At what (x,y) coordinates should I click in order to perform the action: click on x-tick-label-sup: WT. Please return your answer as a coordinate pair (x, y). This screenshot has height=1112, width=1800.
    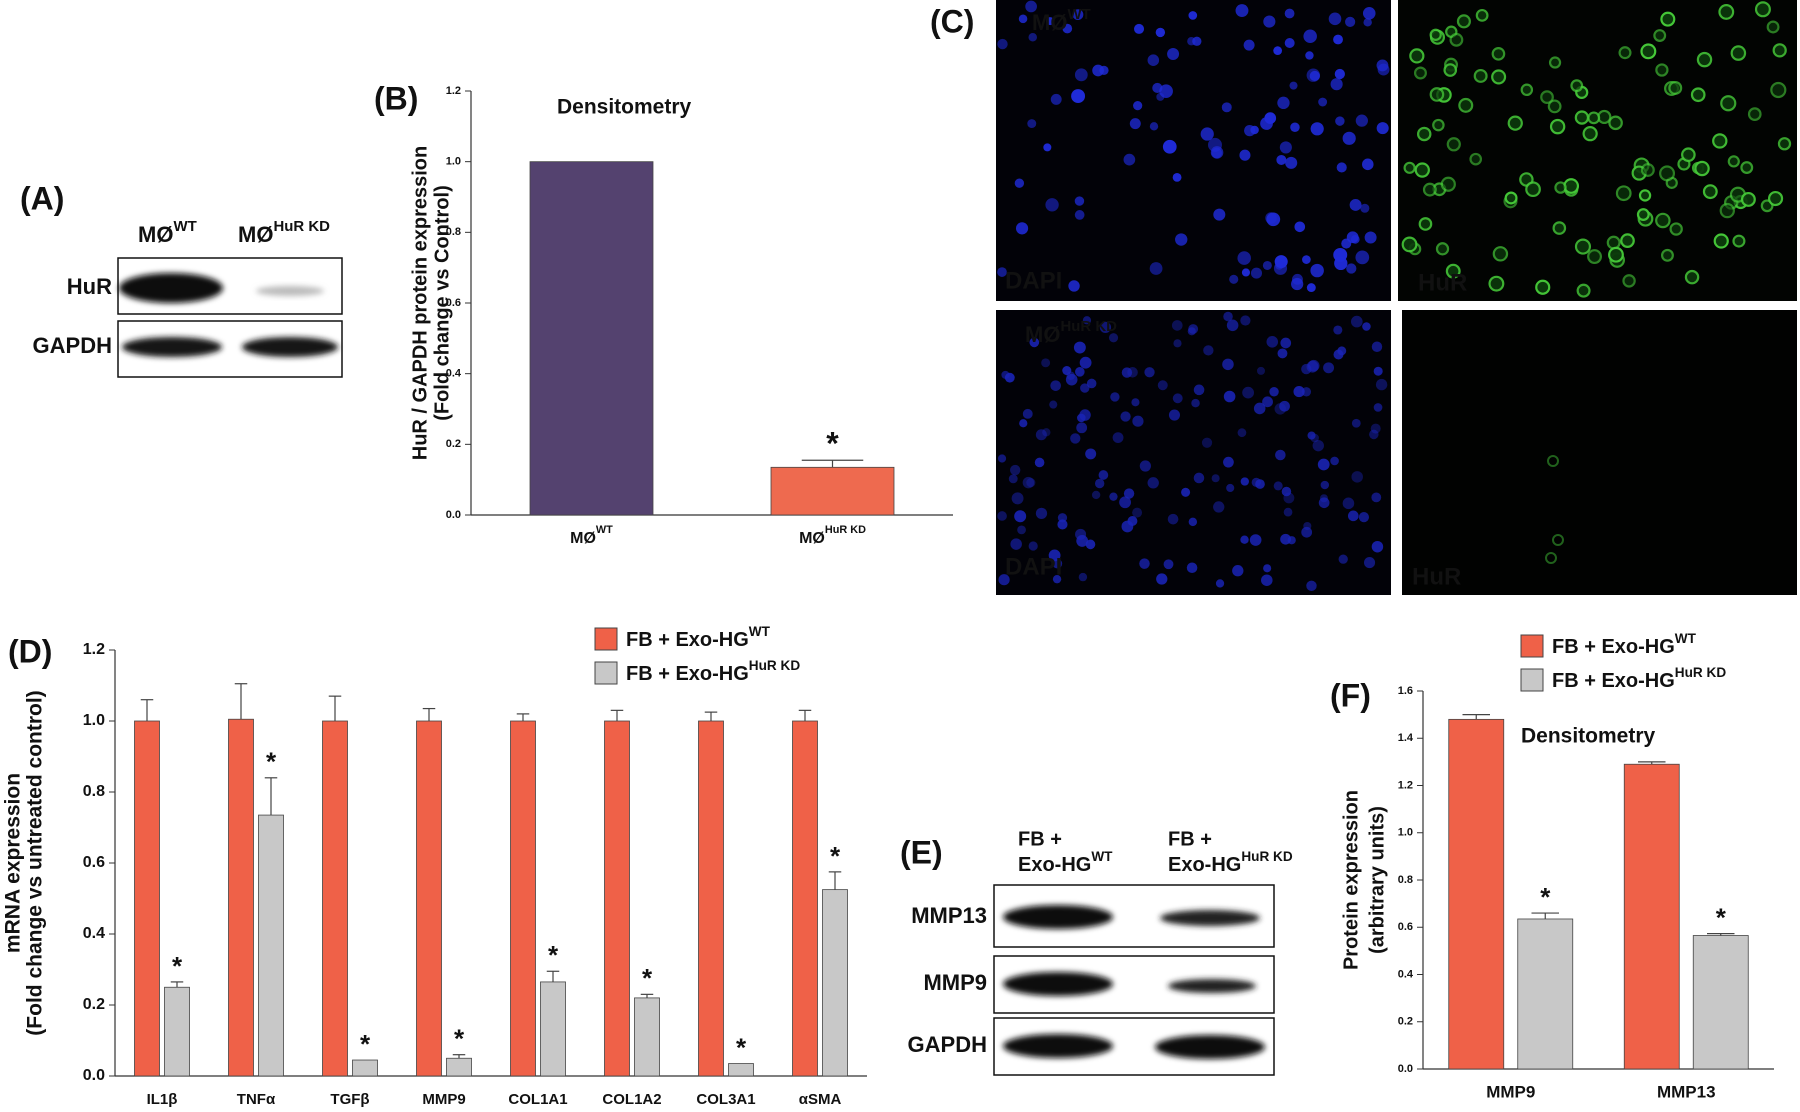
    Looking at the image, I should click on (604, 530).